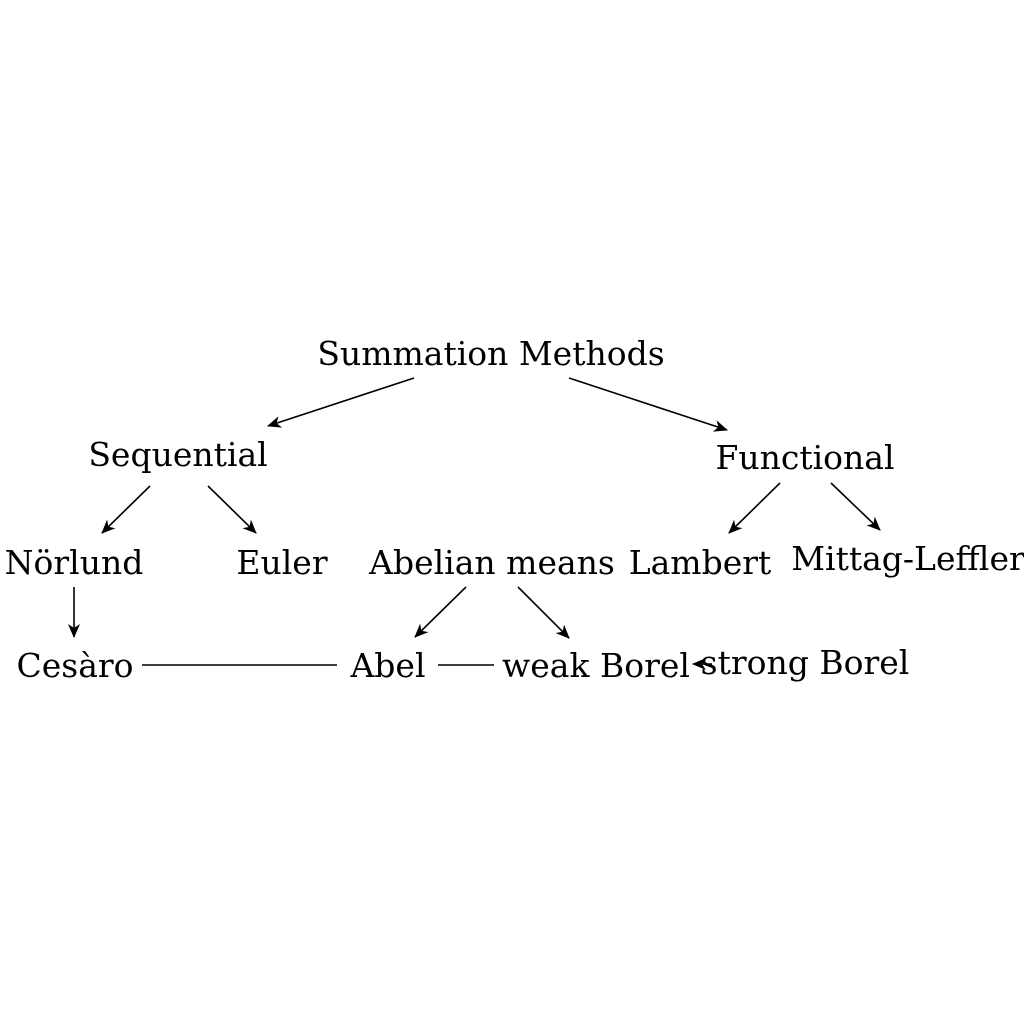  What do you see at coordinates (341, 402) in the screenshot?
I see `edge-root-sequential` at bounding box center [341, 402].